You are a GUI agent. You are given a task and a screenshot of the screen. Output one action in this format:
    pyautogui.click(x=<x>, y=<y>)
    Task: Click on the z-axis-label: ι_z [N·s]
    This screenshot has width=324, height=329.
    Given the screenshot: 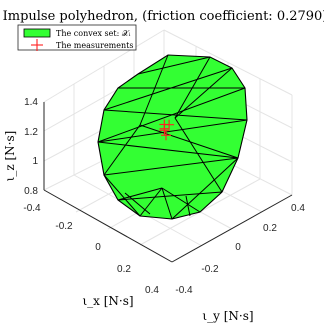 What is the action you would take?
    pyautogui.click(x=10, y=156)
    